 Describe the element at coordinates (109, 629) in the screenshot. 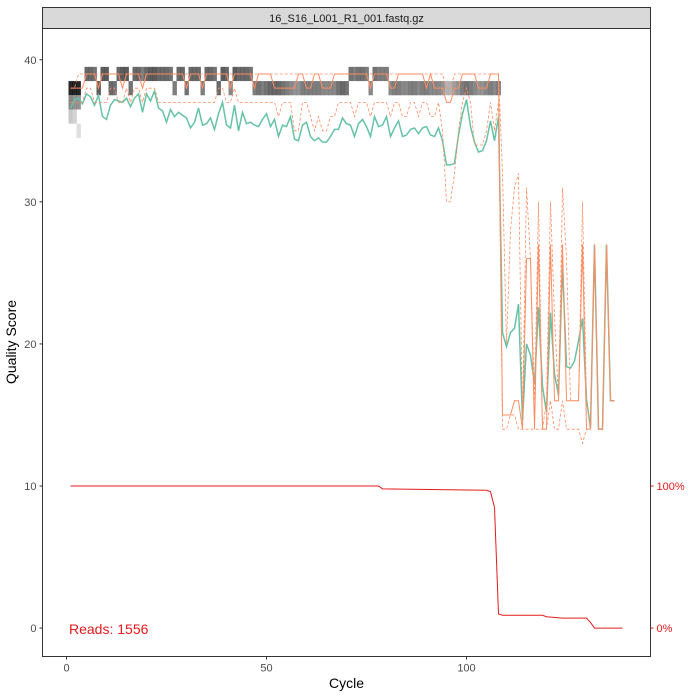

I see `reads-annotation: Reads: 1556` at that location.